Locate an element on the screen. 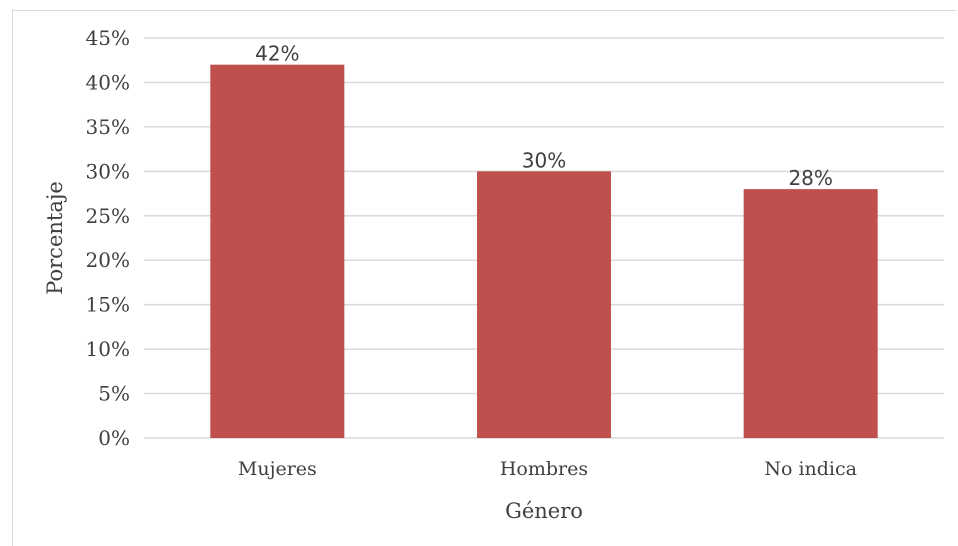 This screenshot has width=958, height=546. y-axis-title: Porcentaje is located at coordinates (55, 238).